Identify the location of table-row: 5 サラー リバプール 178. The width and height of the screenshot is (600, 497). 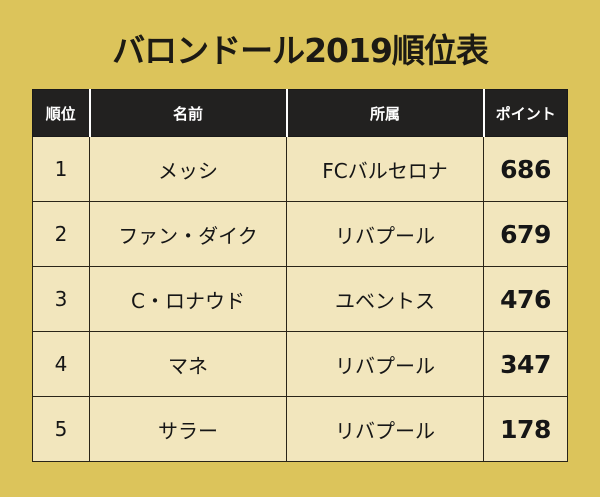
(300, 429).